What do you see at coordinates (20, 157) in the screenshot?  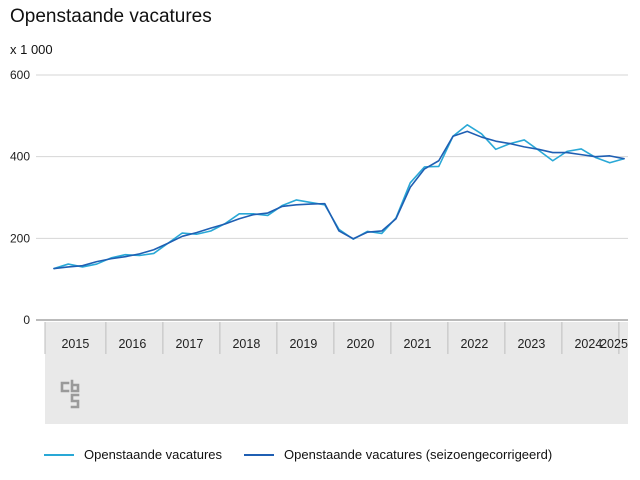 I see `y-tick-label-400: 400` at bounding box center [20, 157].